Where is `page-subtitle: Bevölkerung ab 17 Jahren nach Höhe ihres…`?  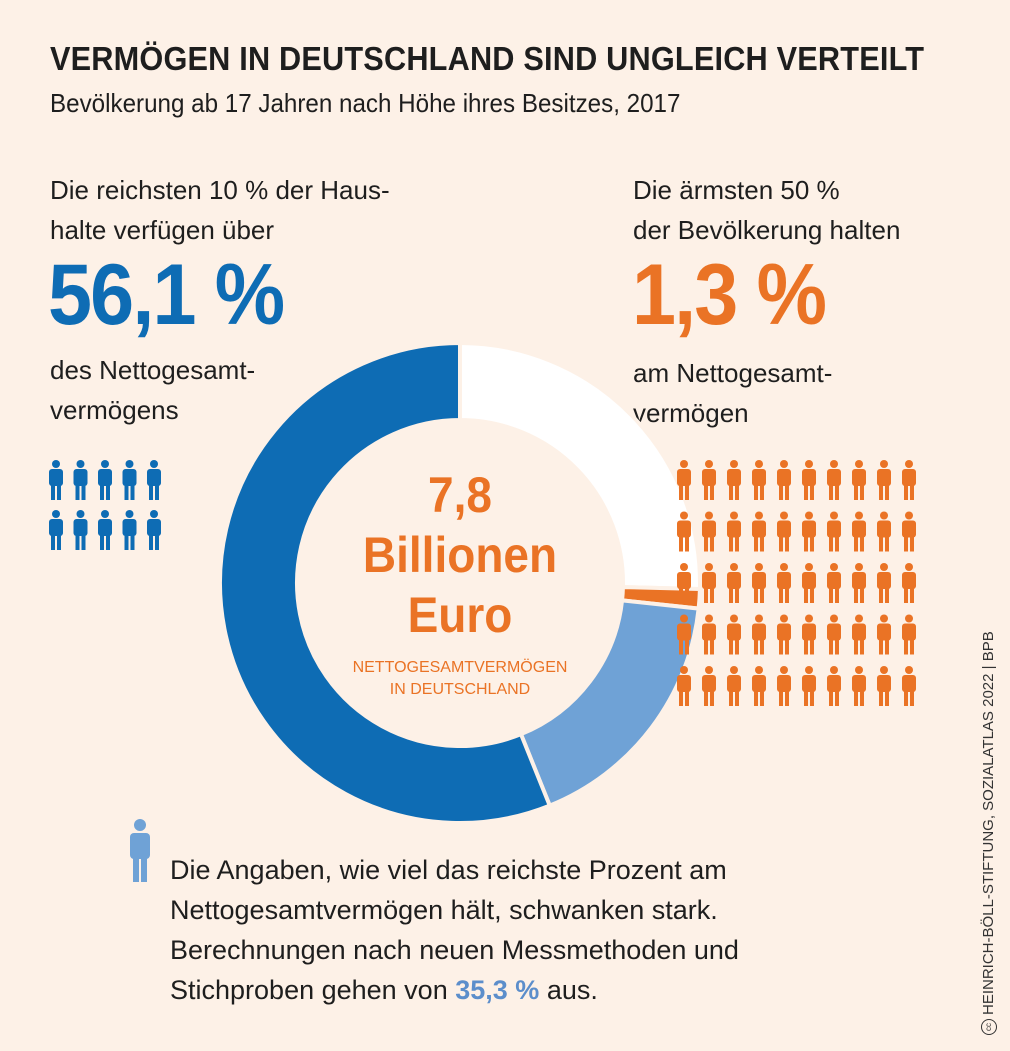 page-subtitle: Bevölkerung ab 17 Jahren nach Höhe ihres… is located at coordinates (365, 103).